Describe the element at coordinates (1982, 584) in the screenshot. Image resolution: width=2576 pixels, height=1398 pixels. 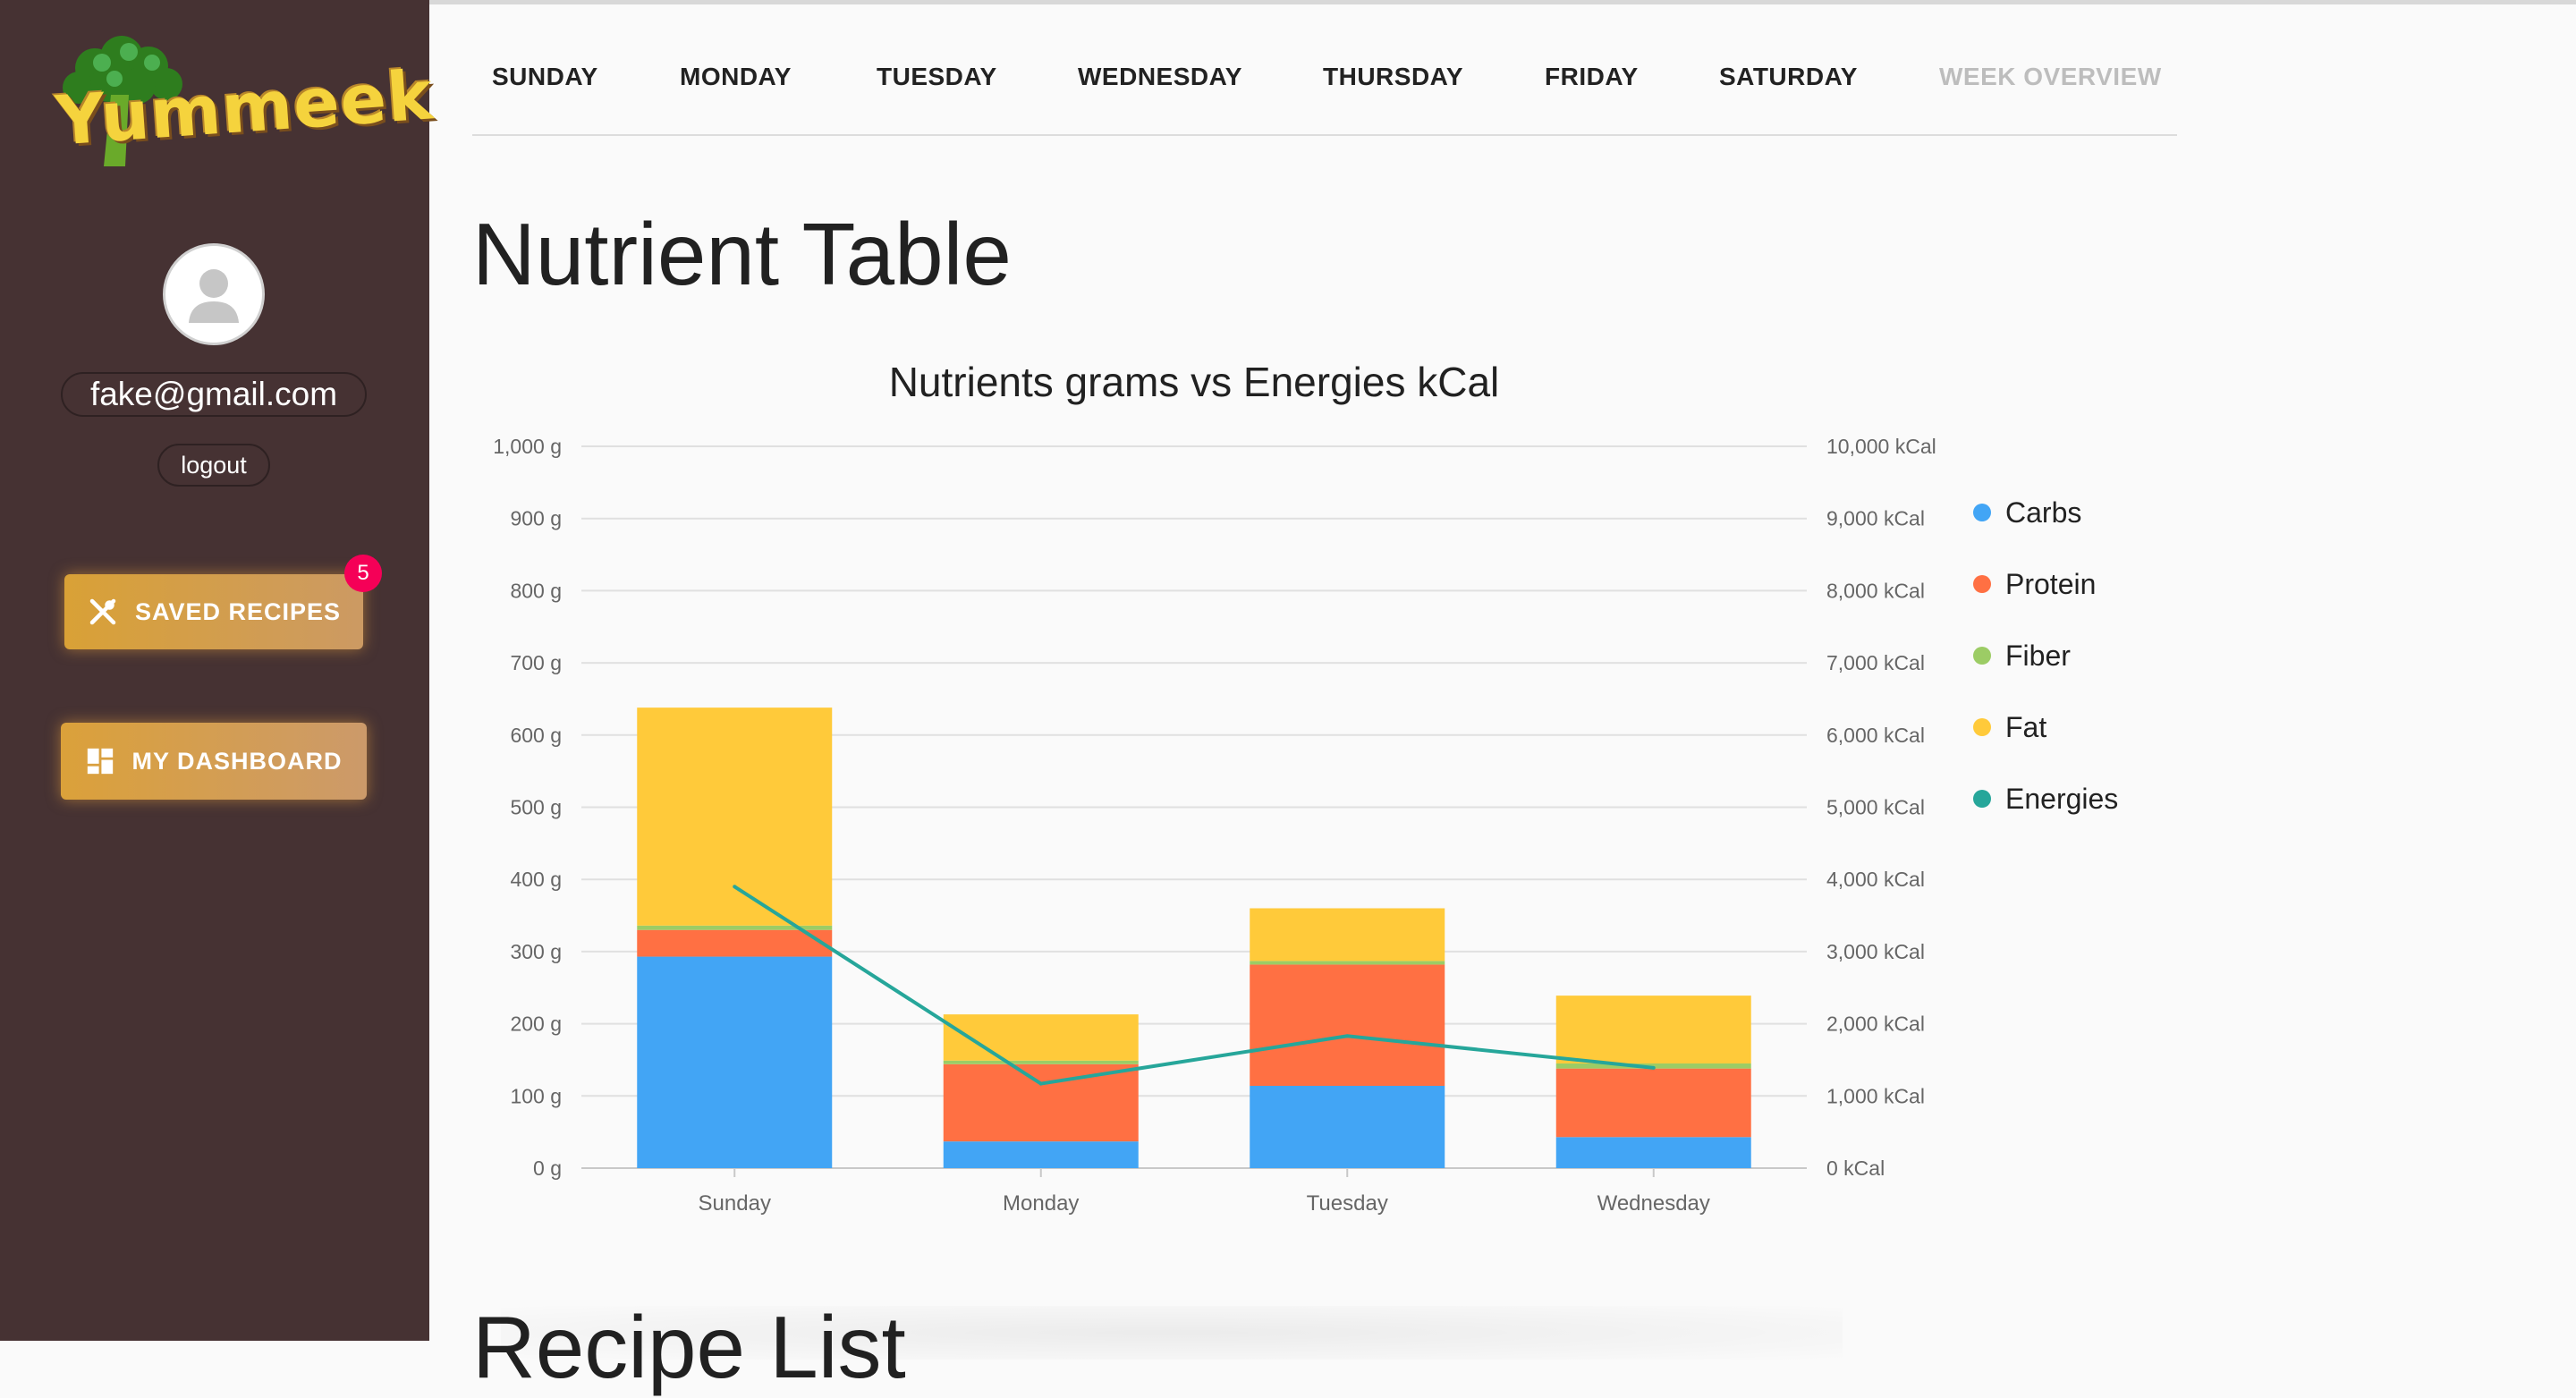
I see `legend-marker-protein` at that location.